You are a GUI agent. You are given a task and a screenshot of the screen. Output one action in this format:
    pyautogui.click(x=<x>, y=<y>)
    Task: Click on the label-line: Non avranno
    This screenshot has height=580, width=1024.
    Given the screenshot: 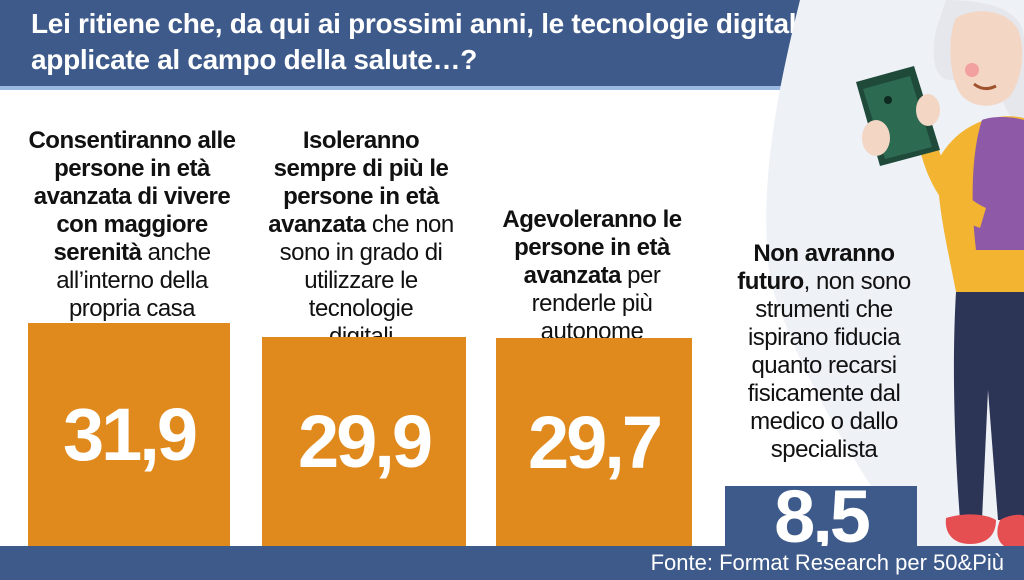 What is the action you would take?
    pyautogui.click(x=824, y=254)
    